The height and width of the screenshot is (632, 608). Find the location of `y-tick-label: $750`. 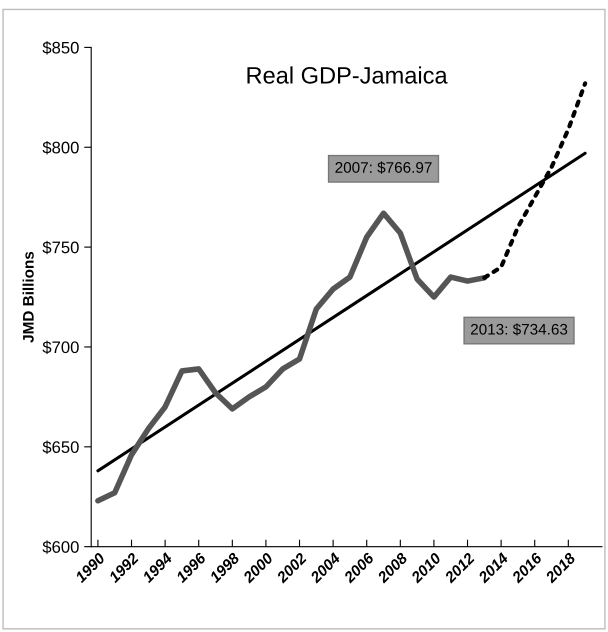

y-tick-label: $750 is located at coordinates (60, 247).